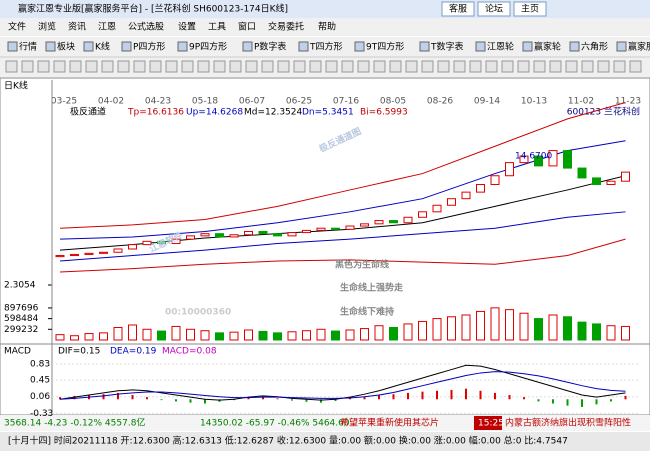  Describe the element at coordinates (146, 27) in the screenshot. I see `menu-item: 公式选股` at that location.